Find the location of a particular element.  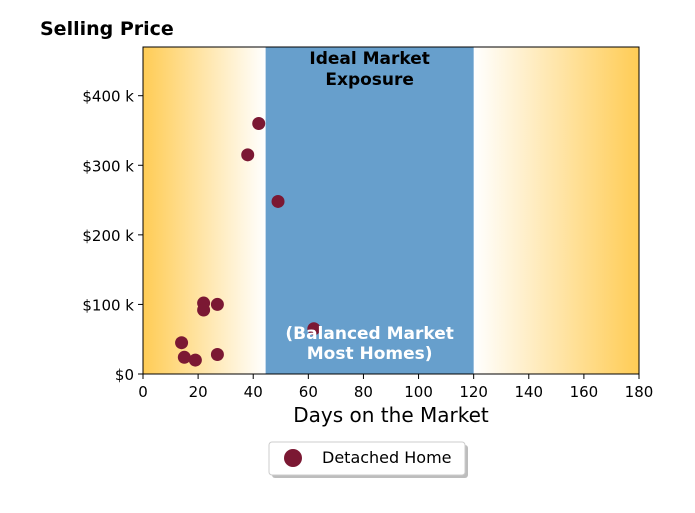

x-axis-title: Days on the Market is located at coordinates (391, 415).